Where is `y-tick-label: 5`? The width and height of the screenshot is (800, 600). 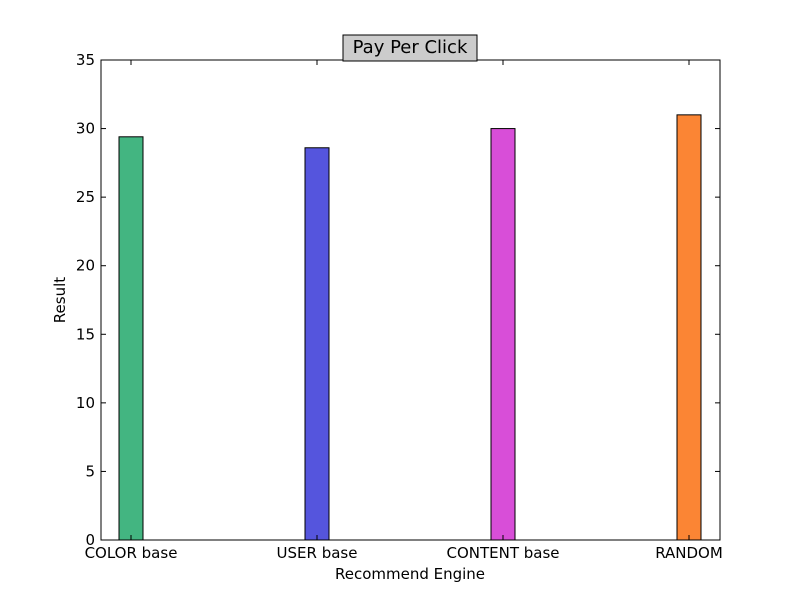 y-tick-label: 5 is located at coordinates (90, 471).